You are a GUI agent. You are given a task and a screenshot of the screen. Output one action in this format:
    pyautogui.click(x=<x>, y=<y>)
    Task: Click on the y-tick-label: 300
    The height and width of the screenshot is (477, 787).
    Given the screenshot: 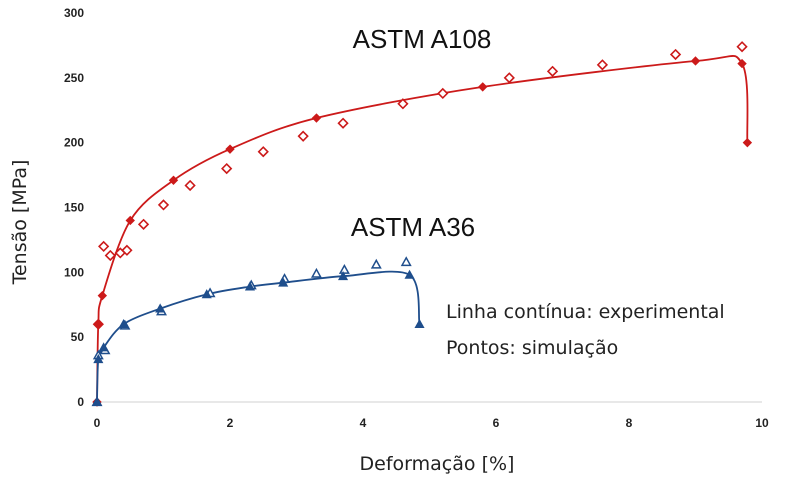 What is the action you would take?
    pyautogui.click(x=74, y=13)
    